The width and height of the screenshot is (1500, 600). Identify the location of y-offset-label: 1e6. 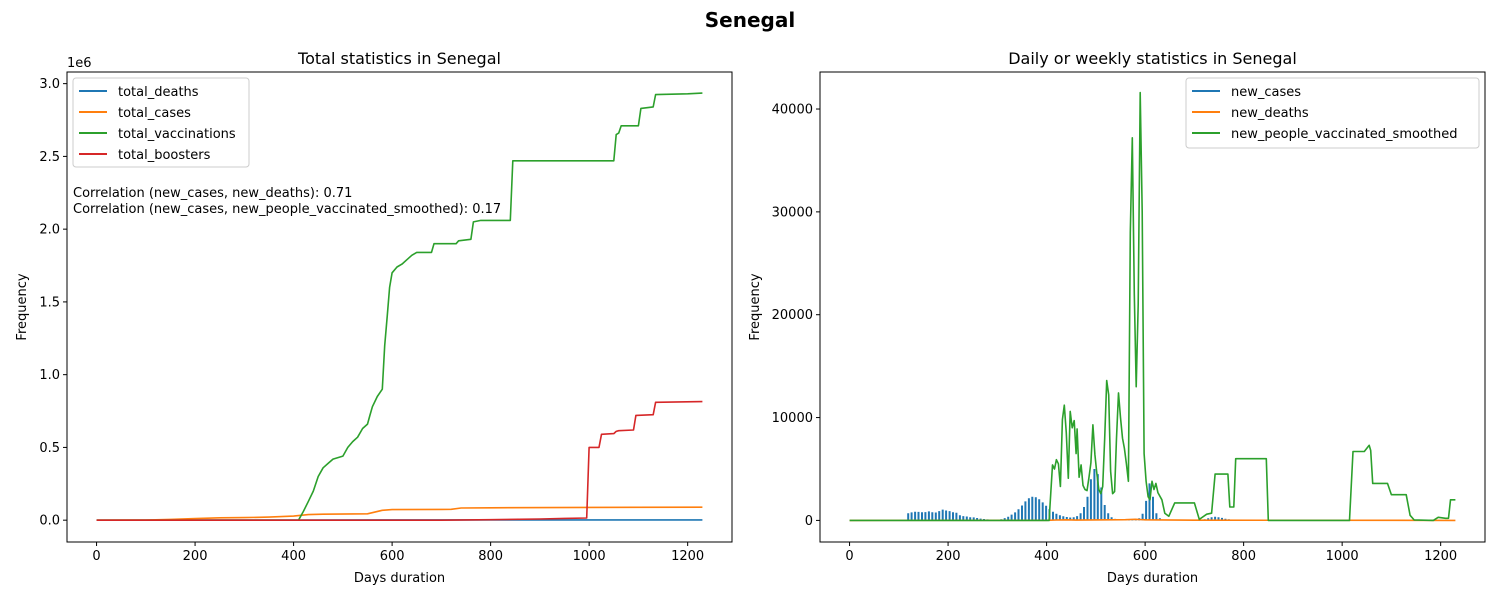
(79, 63).